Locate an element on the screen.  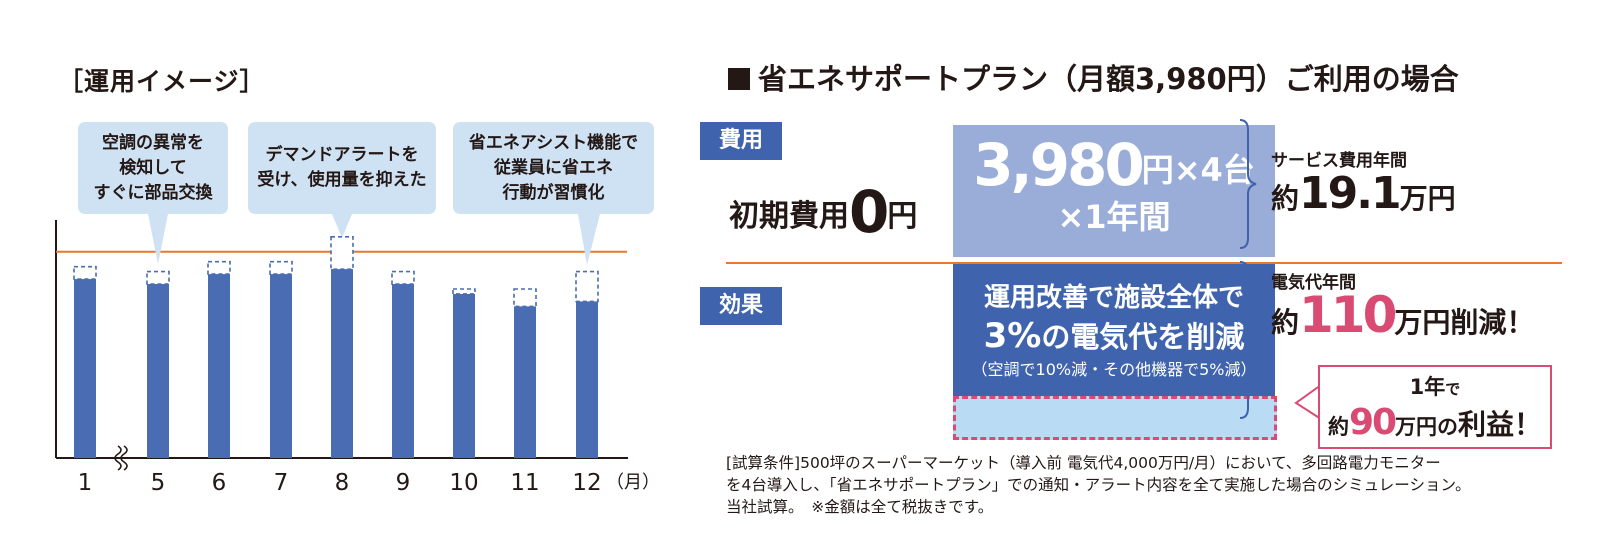
effect-percent: 3% is located at coordinates (1012, 336).